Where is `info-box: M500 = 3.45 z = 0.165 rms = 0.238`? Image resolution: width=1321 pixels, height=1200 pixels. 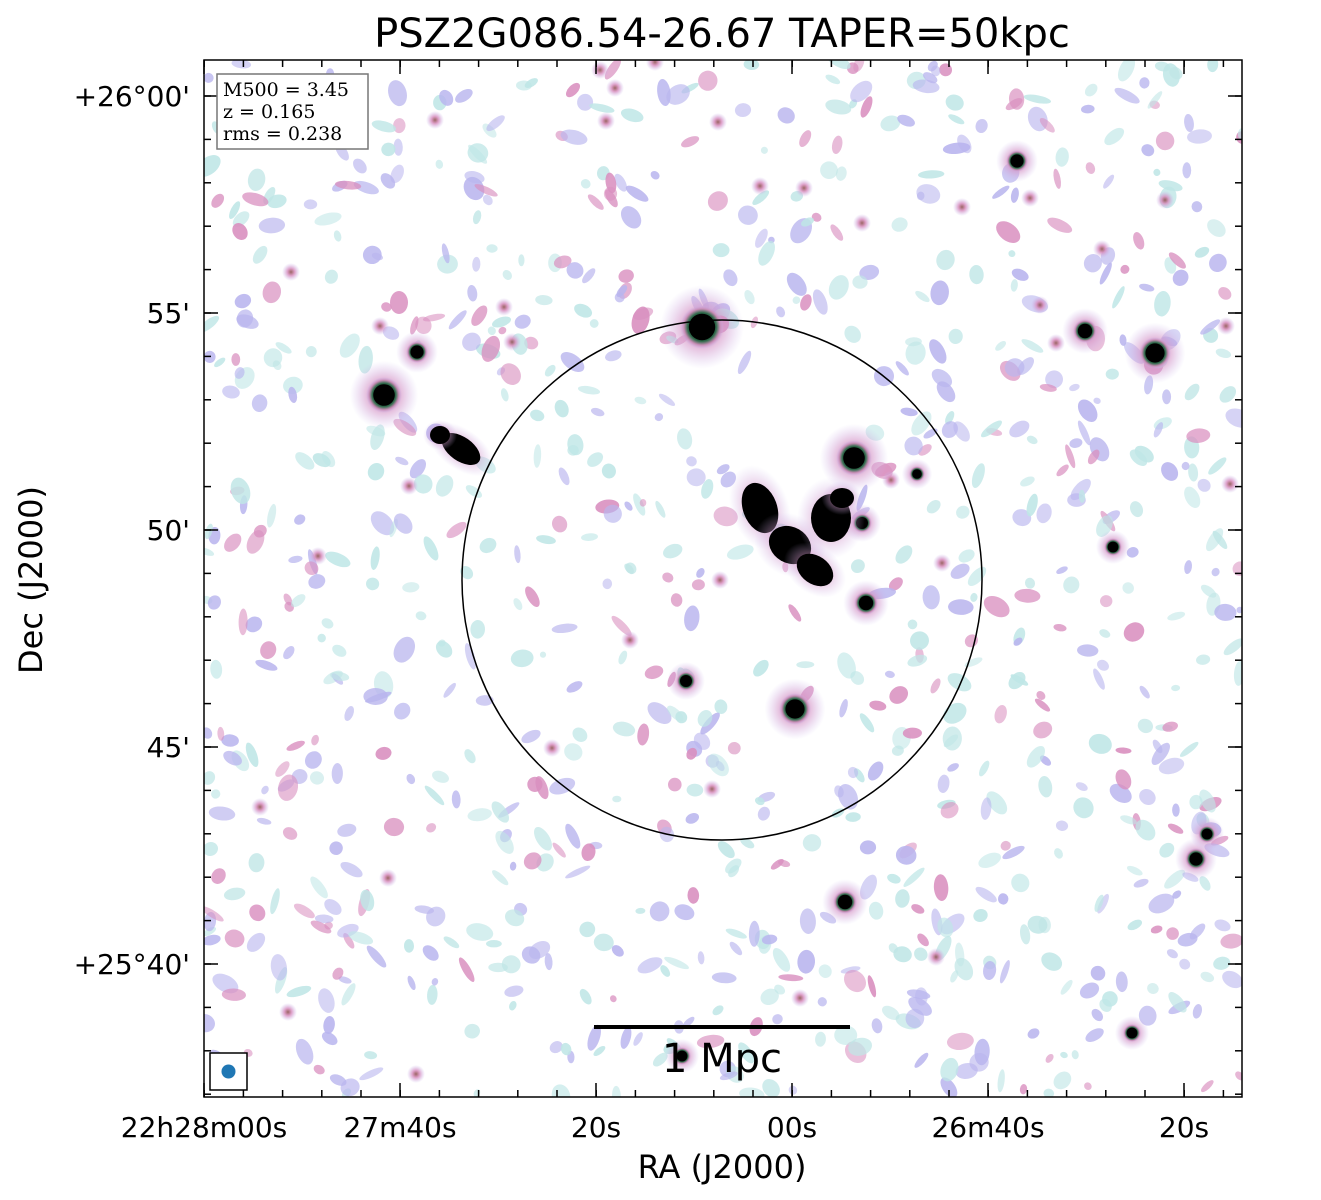 info-box: M500 = 3.45 z = 0.165 rms = 0.238 is located at coordinates (292, 111).